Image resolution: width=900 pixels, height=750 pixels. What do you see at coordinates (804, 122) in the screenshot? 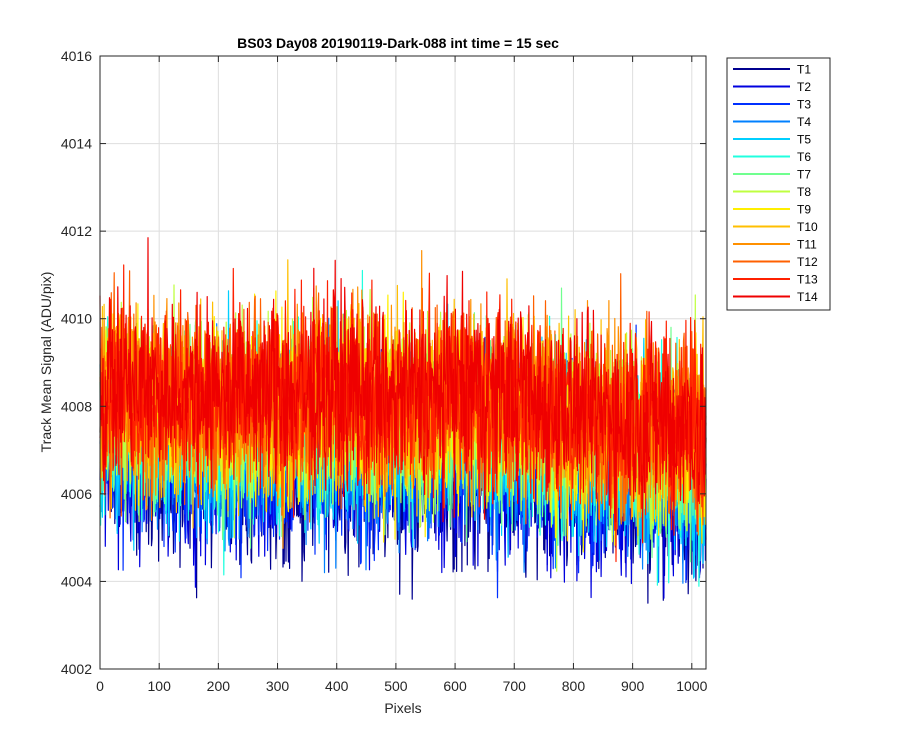
I see `legend-label-t4: T4` at bounding box center [804, 122].